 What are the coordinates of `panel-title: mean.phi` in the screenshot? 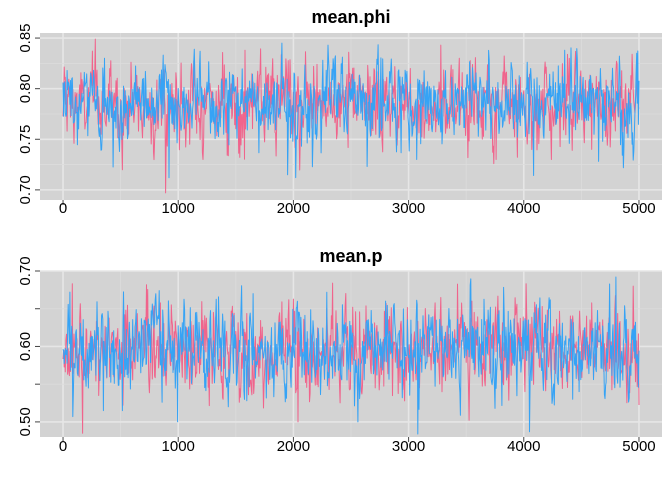 It's located at (350, 17).